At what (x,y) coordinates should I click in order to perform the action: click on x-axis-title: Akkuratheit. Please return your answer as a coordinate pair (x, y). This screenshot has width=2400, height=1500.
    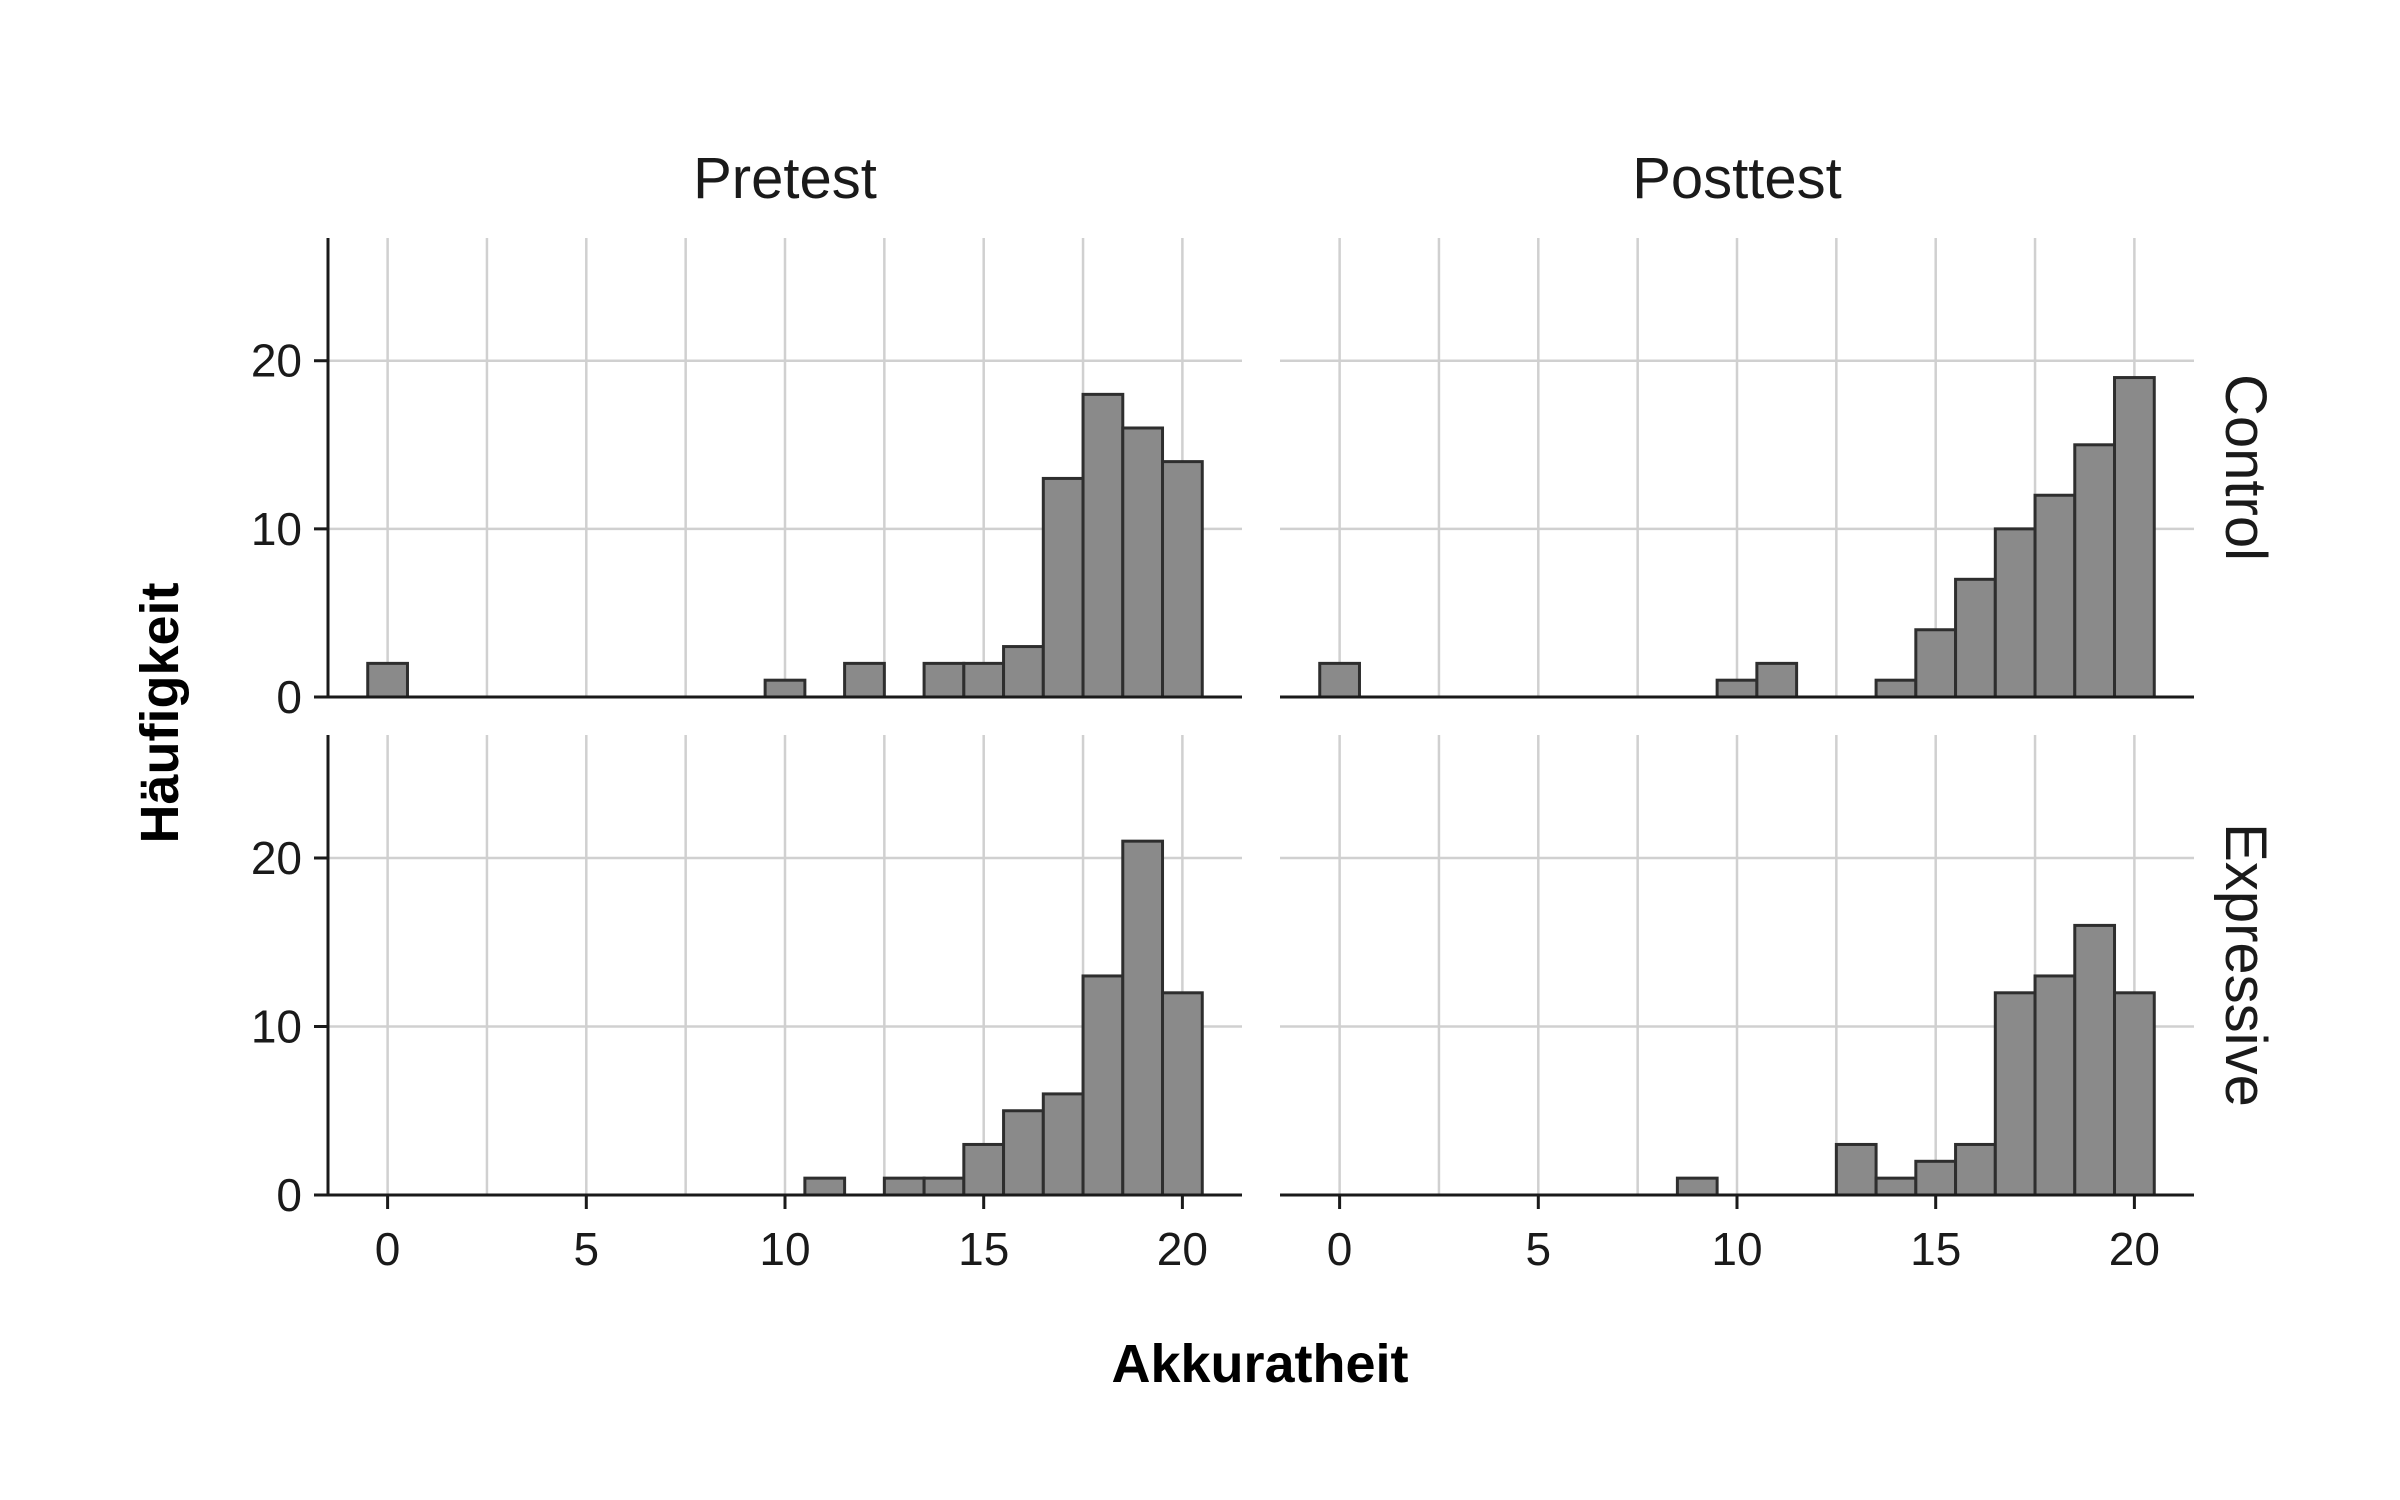
    Looking at the image, I should click on (1259, 1364).